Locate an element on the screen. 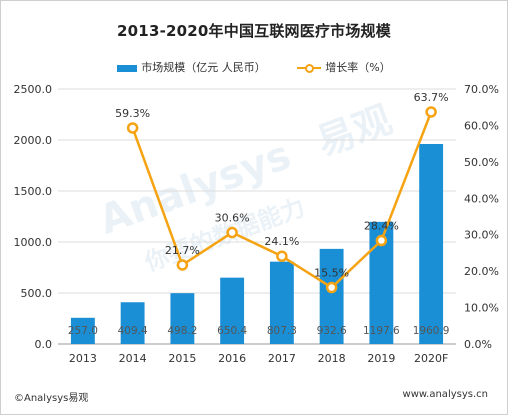  chart-legend: 市场规模（亿元 人民币） 增长率（%） is located at coordinates (254, 67).